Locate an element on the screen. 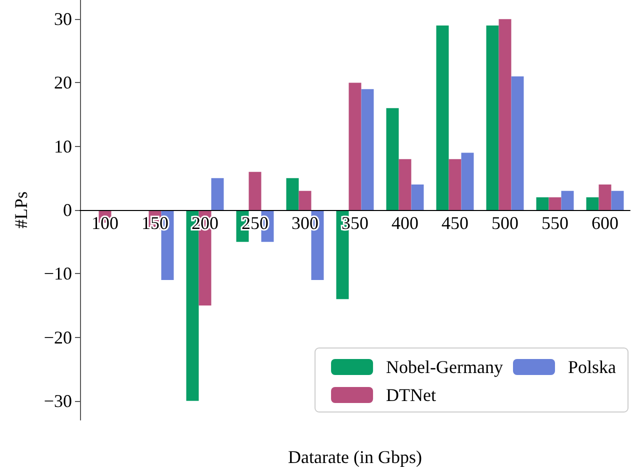 This screenshot has height=467, width=632. x-axis-title: Datarate (in Gbps) is located at coordinates (355, 457).